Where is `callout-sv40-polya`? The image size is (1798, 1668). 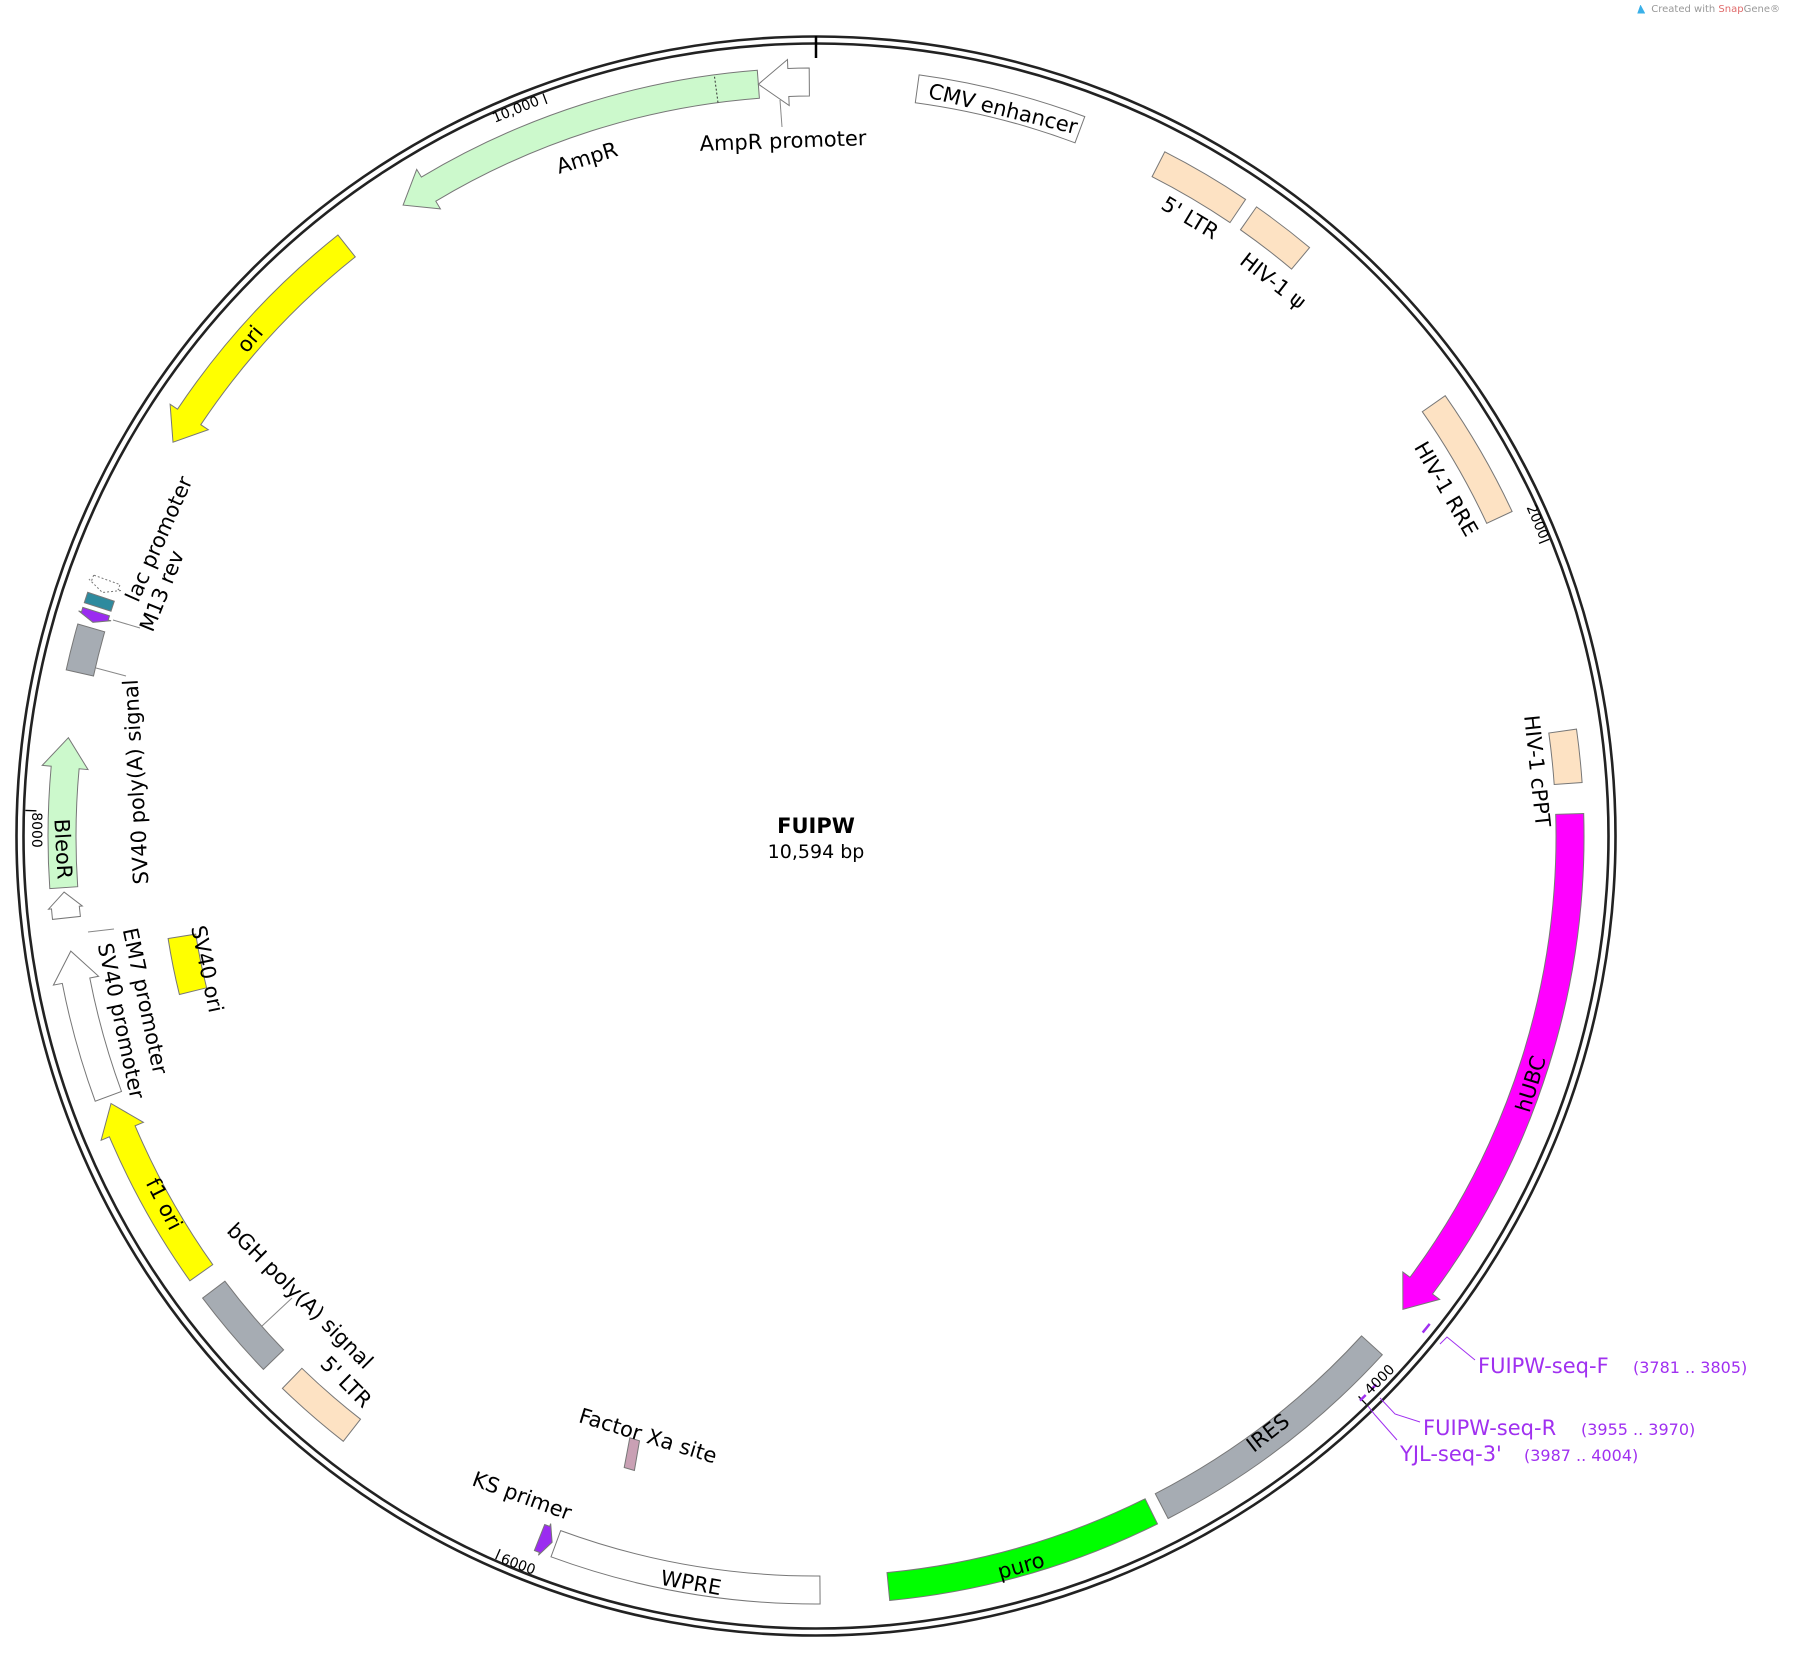 callout-sv40-polya is located at coordinates (111, 672).